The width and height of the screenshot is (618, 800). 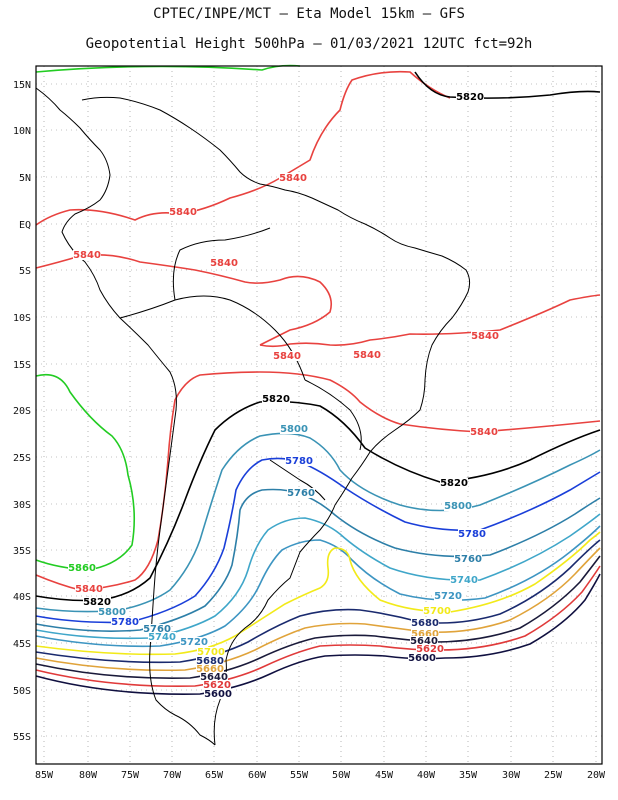 What do you see at coordinates (211, 652) in the screenshot?
I see `contour-label-5700: 5700` at bounding box center [211, 652].